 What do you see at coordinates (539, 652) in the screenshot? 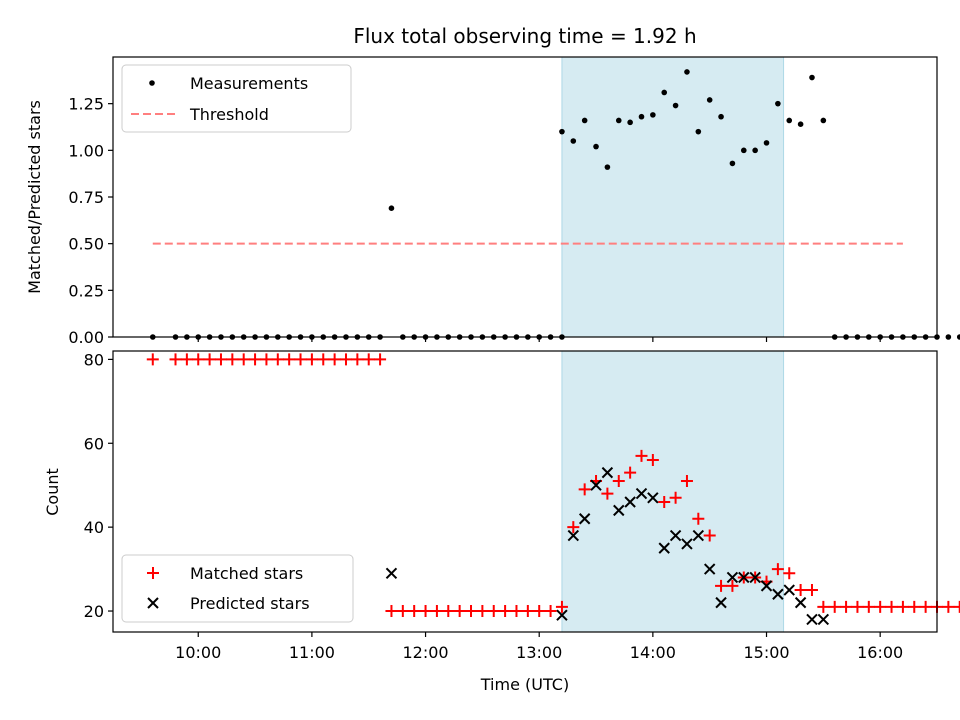
I see `x-tick-label: 13:00` at bounding box center [539, 652].